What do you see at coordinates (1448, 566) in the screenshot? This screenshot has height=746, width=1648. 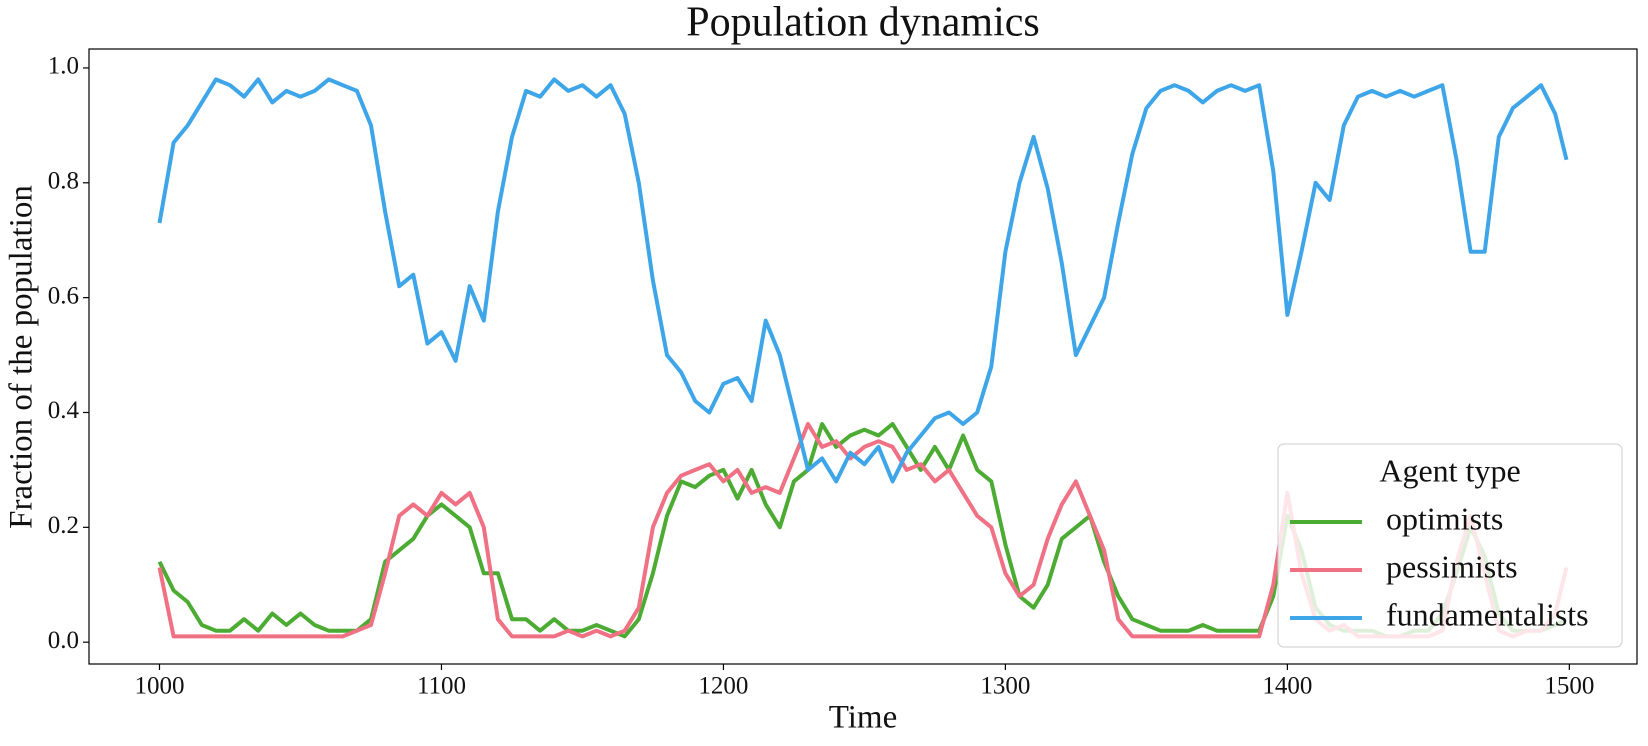 I see `legend-label: pessimists` at bounding box center [1448, 566].